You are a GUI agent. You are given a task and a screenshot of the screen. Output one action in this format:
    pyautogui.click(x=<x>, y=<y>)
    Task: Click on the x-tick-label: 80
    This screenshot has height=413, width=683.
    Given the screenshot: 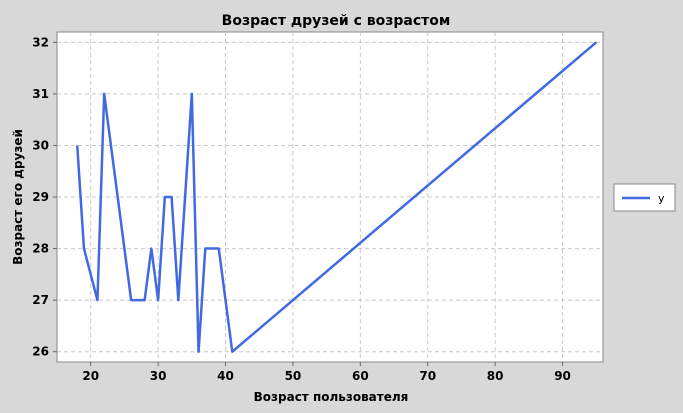 What is the action you would take?
    pyautogui.click(x=495, y=376)
    